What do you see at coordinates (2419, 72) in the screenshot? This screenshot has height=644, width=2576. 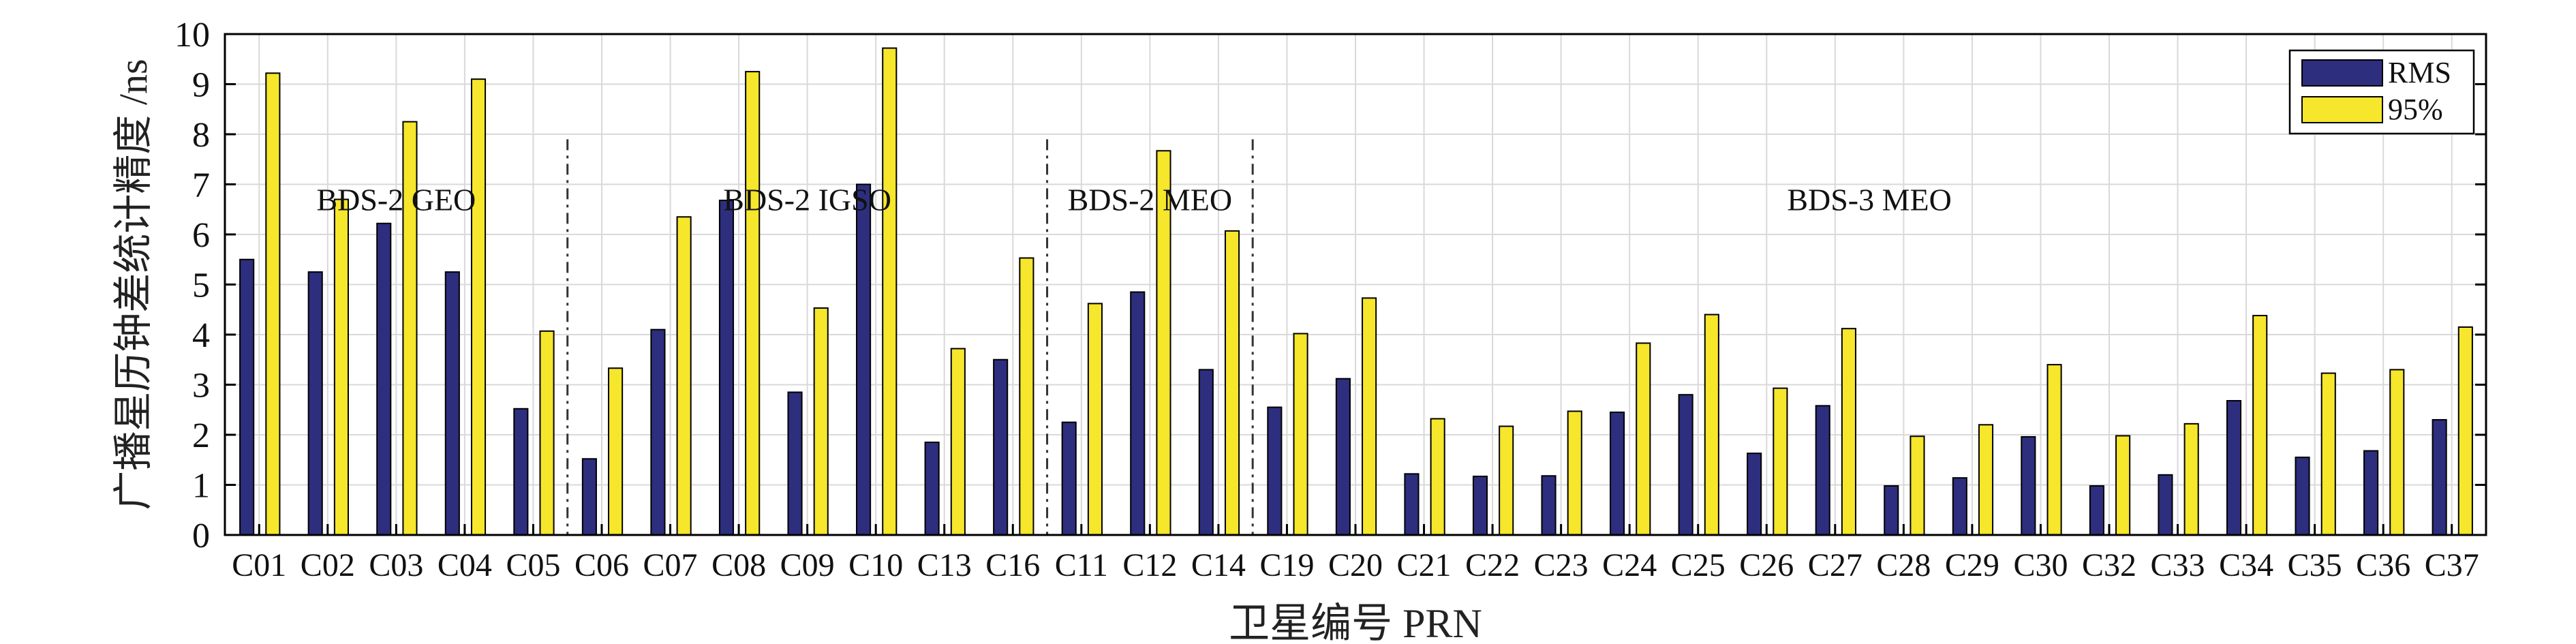 I see `legend-label-rms: RMS` at bounding box center [2419, 72].